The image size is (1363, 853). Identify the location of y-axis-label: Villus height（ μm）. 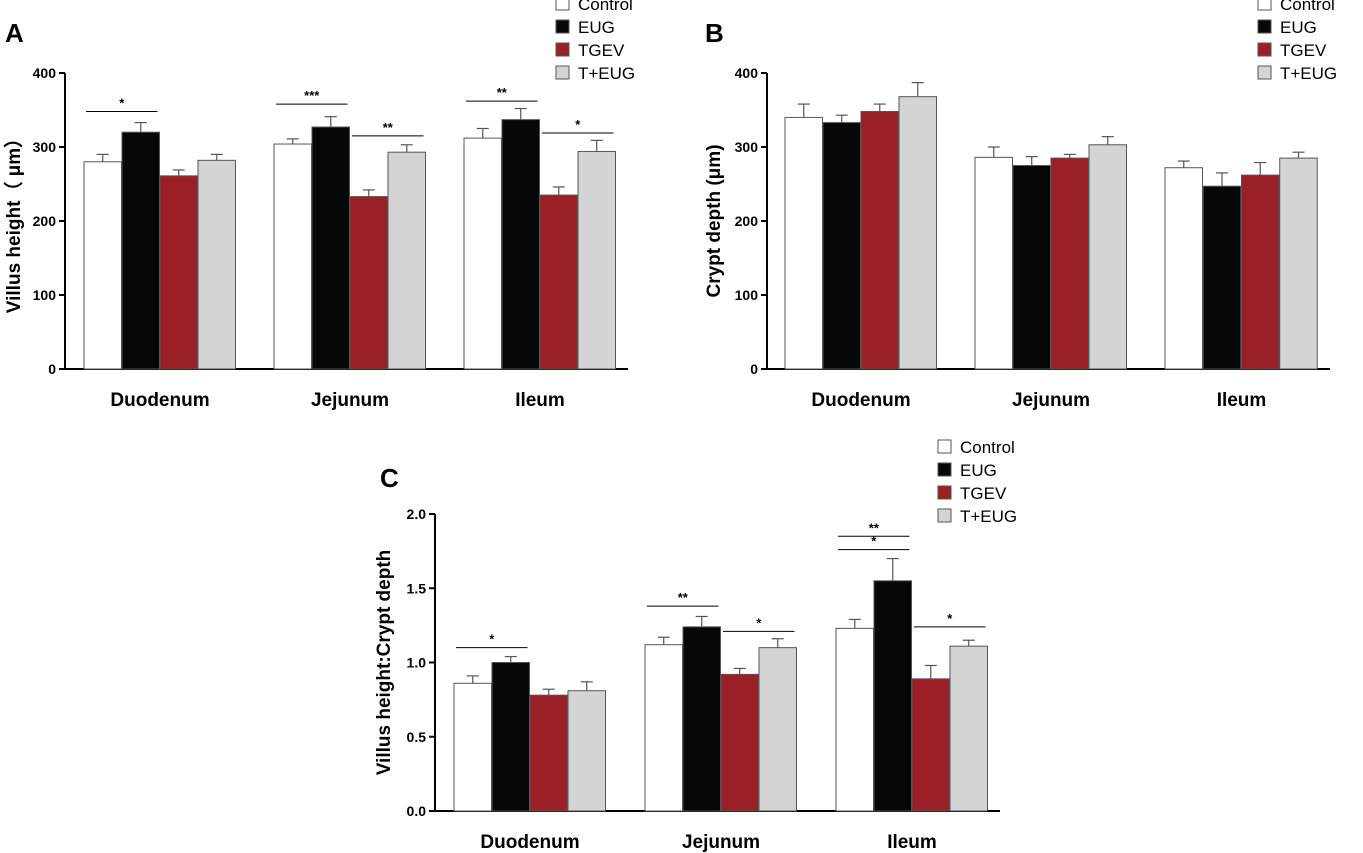
(13, 221).